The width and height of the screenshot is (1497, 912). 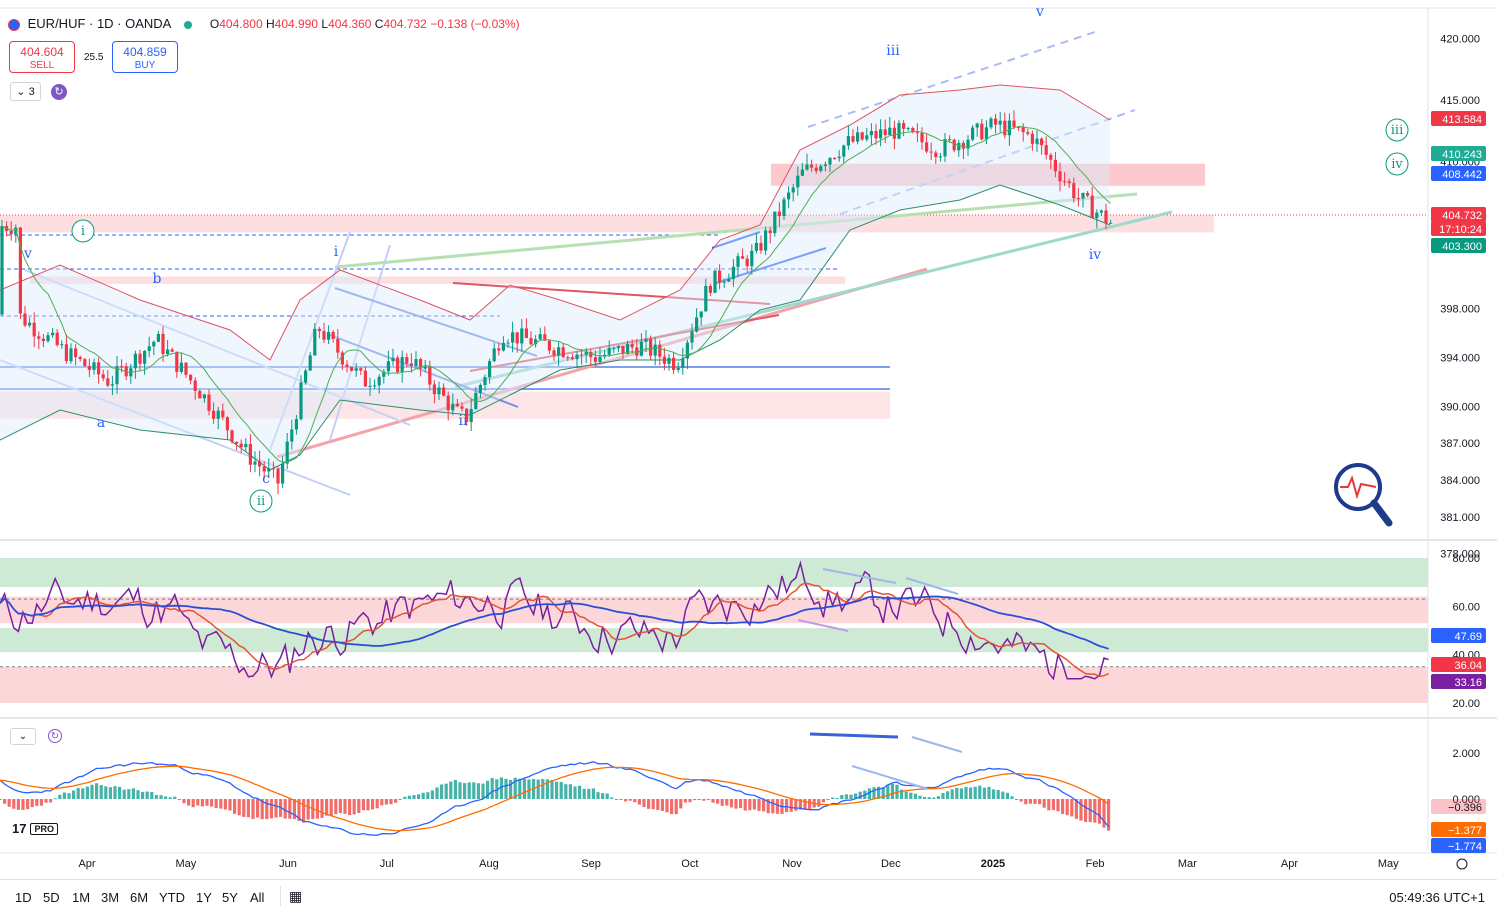 I want to click on price-badge, so click(x=1458, y=228).